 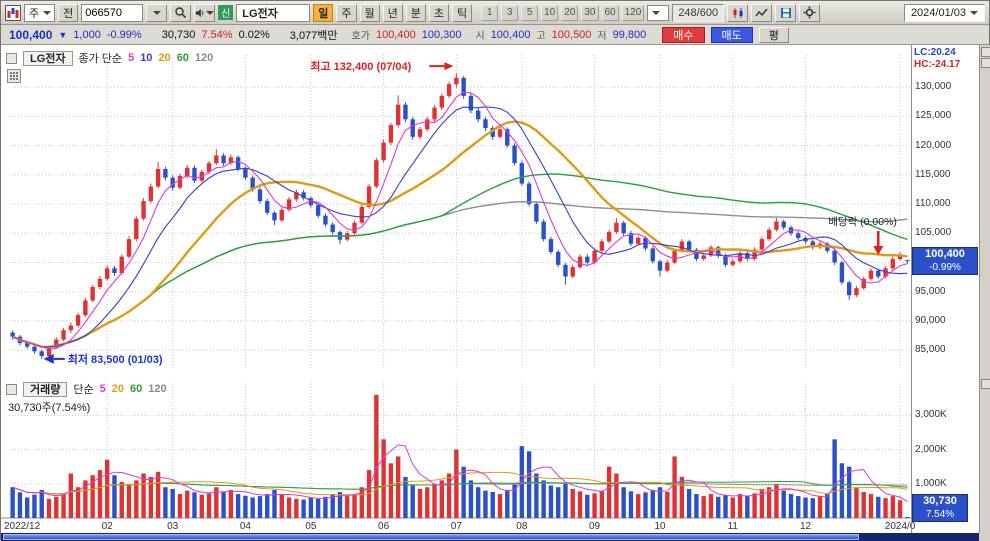 I want to click on vol-ma20-label: 20, so click(x=117, y=389).